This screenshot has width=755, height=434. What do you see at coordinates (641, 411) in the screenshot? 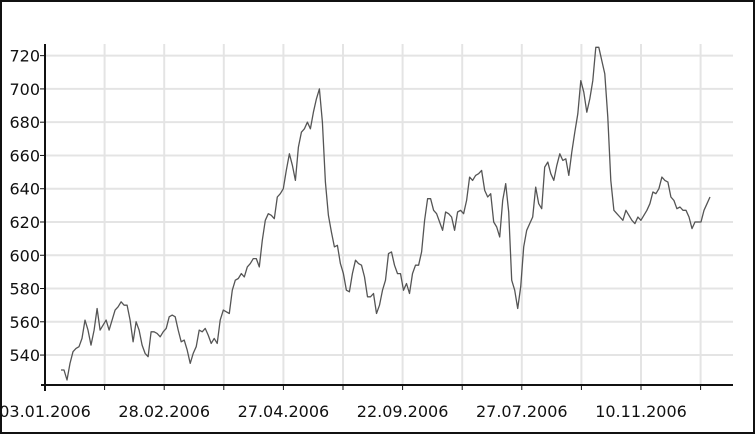
I see `x-tick-label: 10.11.2006` at bounding box center [641, 411].